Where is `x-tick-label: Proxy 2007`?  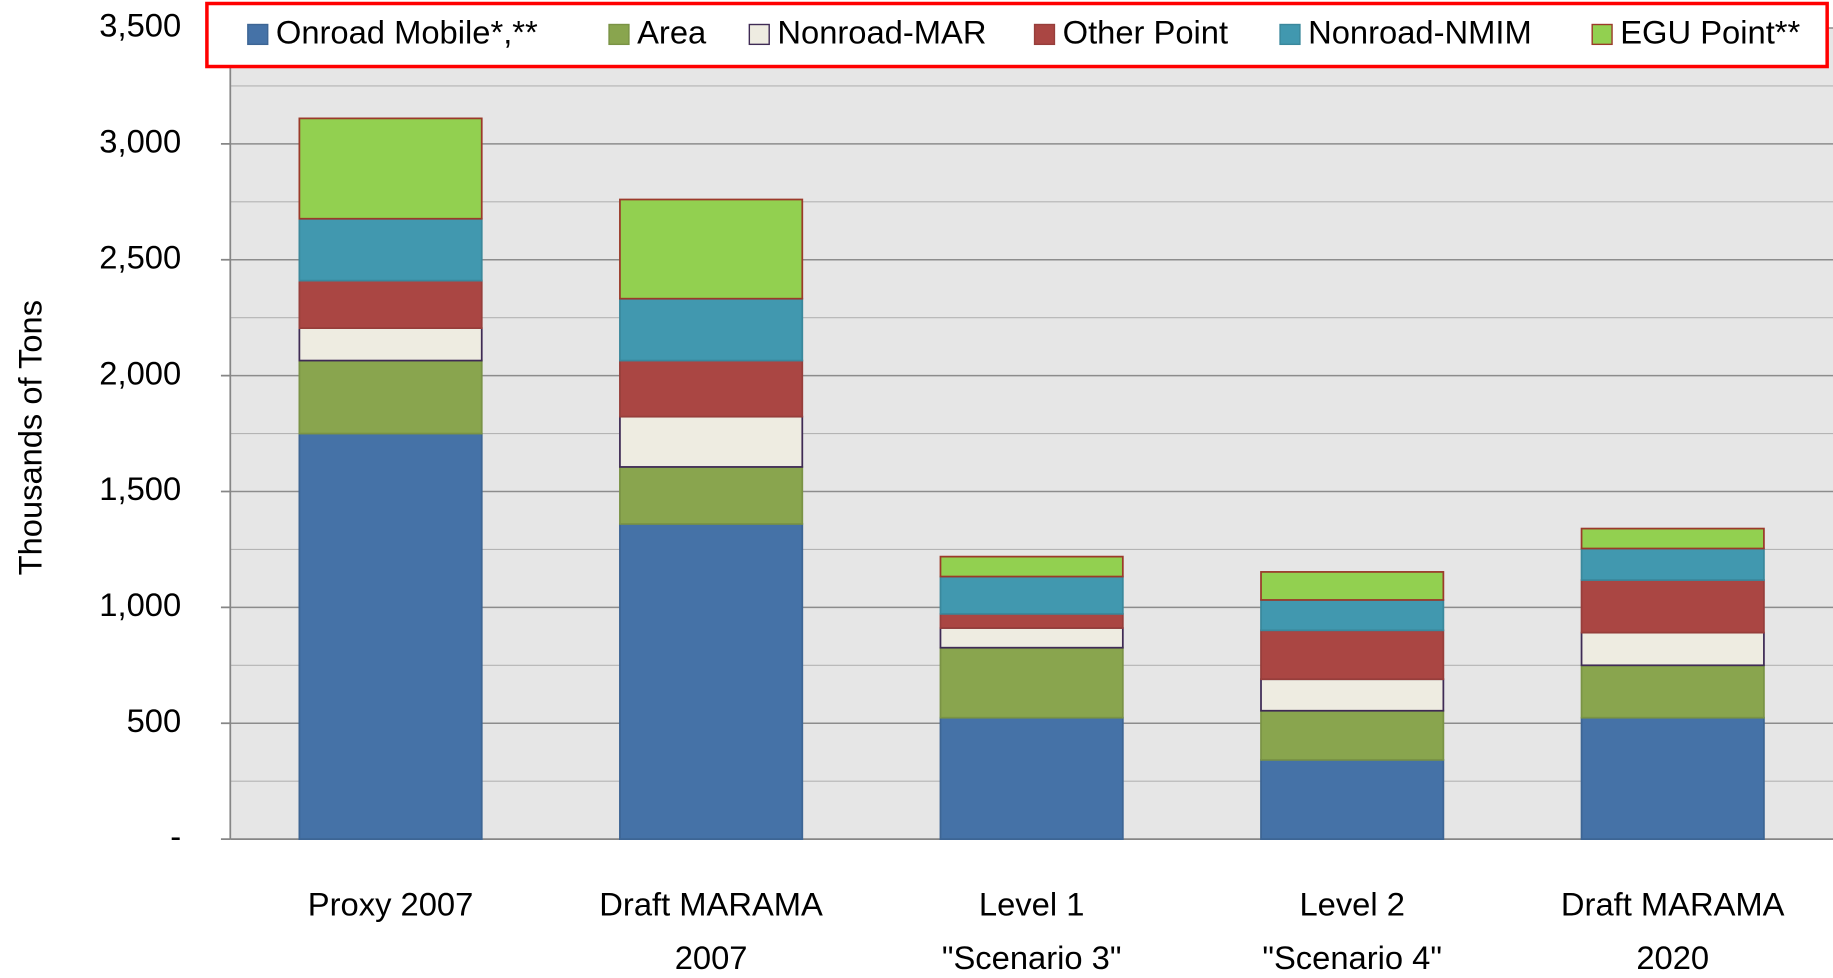
x-tick-label: Proxy 2007 is located at coordinates (390, 903).